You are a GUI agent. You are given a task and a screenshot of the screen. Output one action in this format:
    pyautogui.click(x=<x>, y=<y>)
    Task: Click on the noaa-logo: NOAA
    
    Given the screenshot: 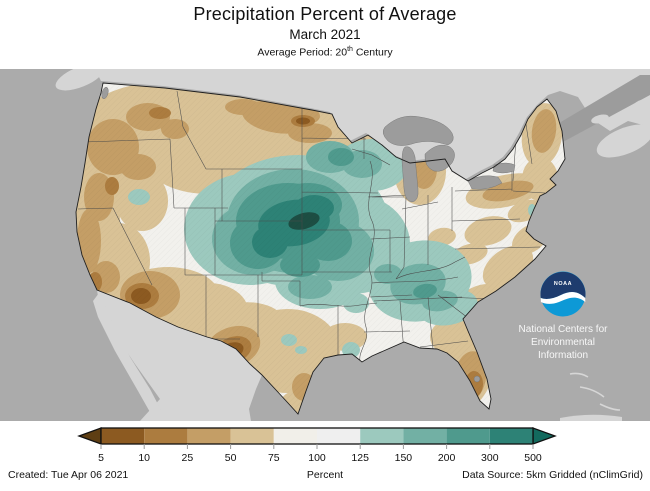 What is the action you would take?
    pyautogui.click(x=563, y=294)
    